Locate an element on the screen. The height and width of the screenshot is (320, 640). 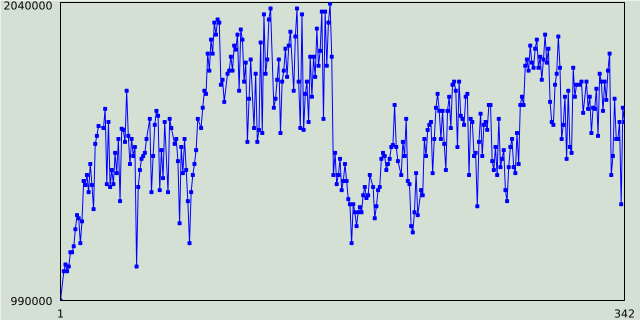
y-tick-label: 2040000 is located at coordinates (28, 6).